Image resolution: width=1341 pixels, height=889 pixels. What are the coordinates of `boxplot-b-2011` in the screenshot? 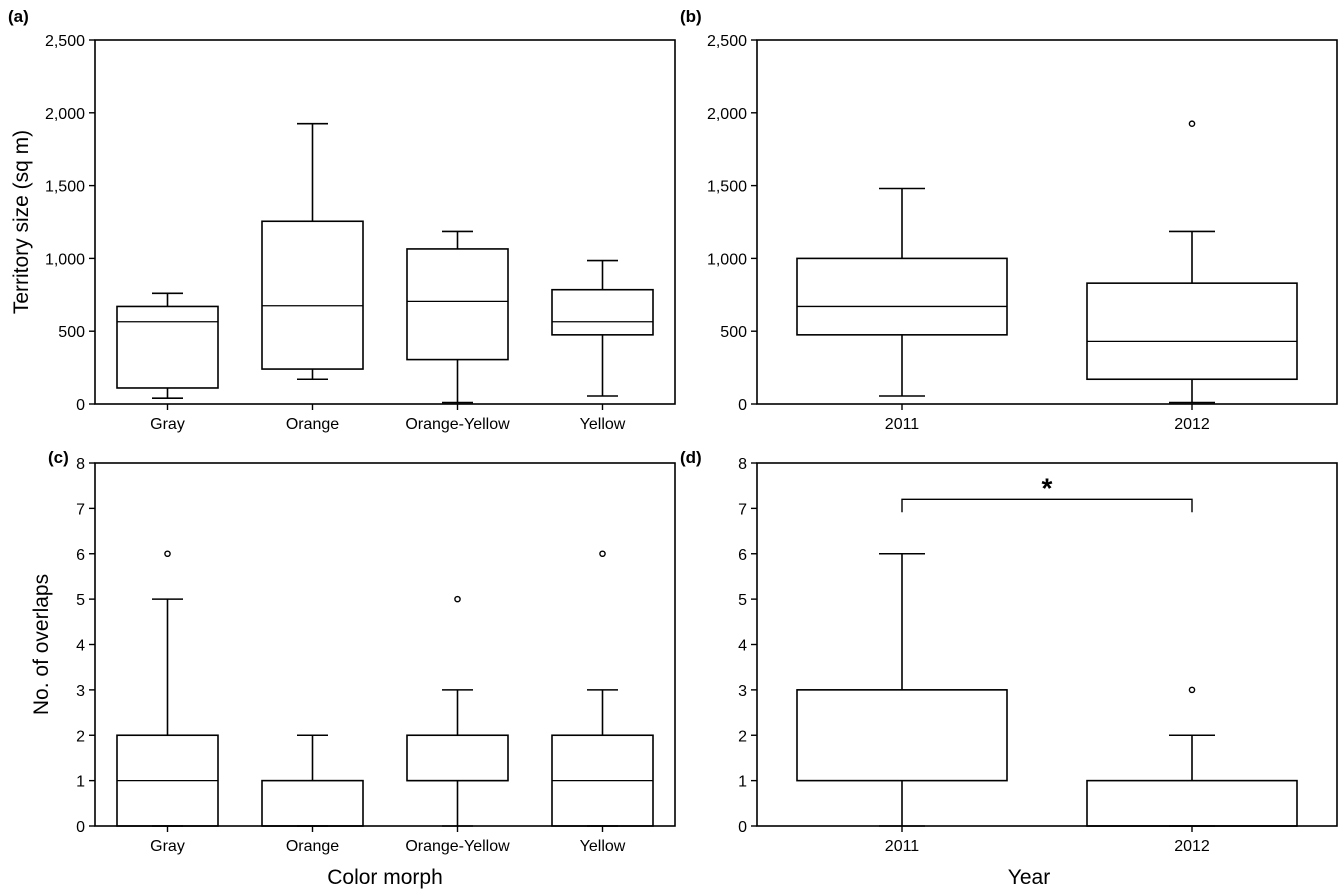 It's located at (902, 292).